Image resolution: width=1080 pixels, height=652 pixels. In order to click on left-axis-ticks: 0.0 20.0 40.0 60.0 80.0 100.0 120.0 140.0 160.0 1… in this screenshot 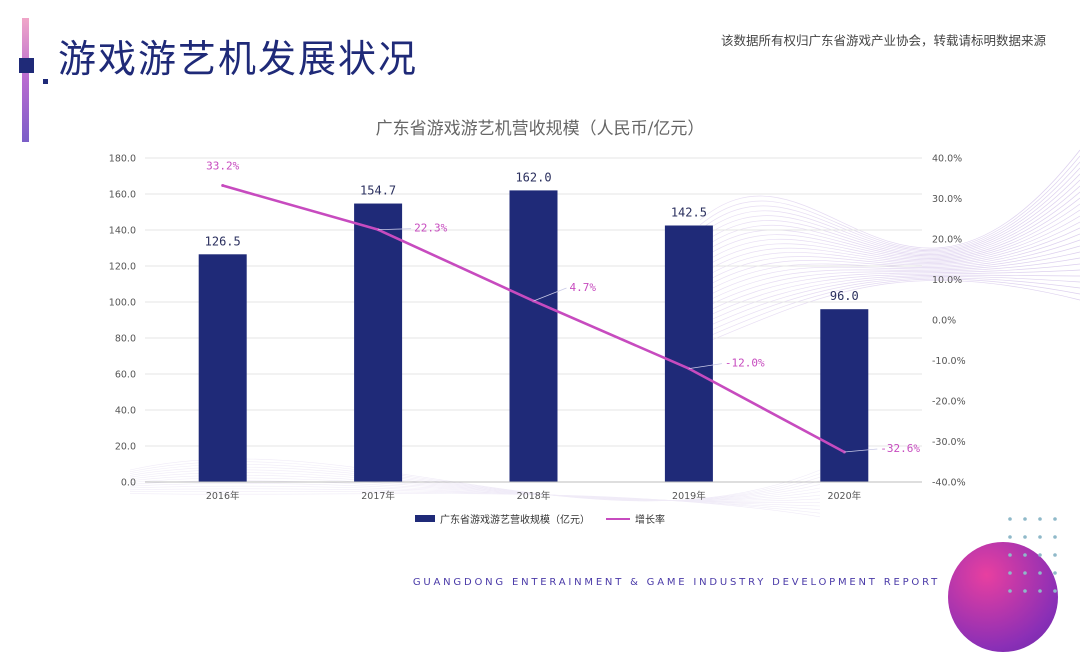, I will do `click(122, 321)`.